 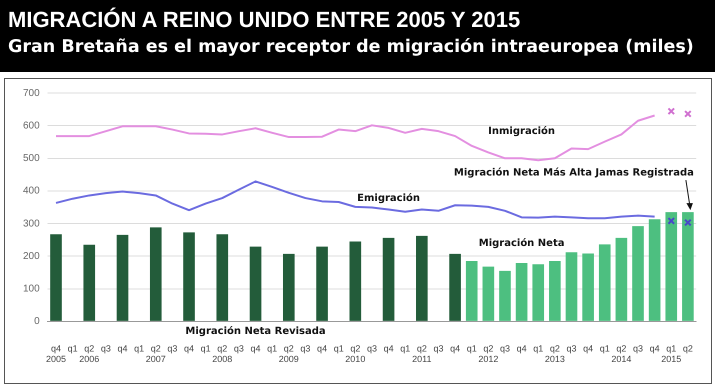 I want to click on y-tick-label: 700, so click(x=31, y=93).